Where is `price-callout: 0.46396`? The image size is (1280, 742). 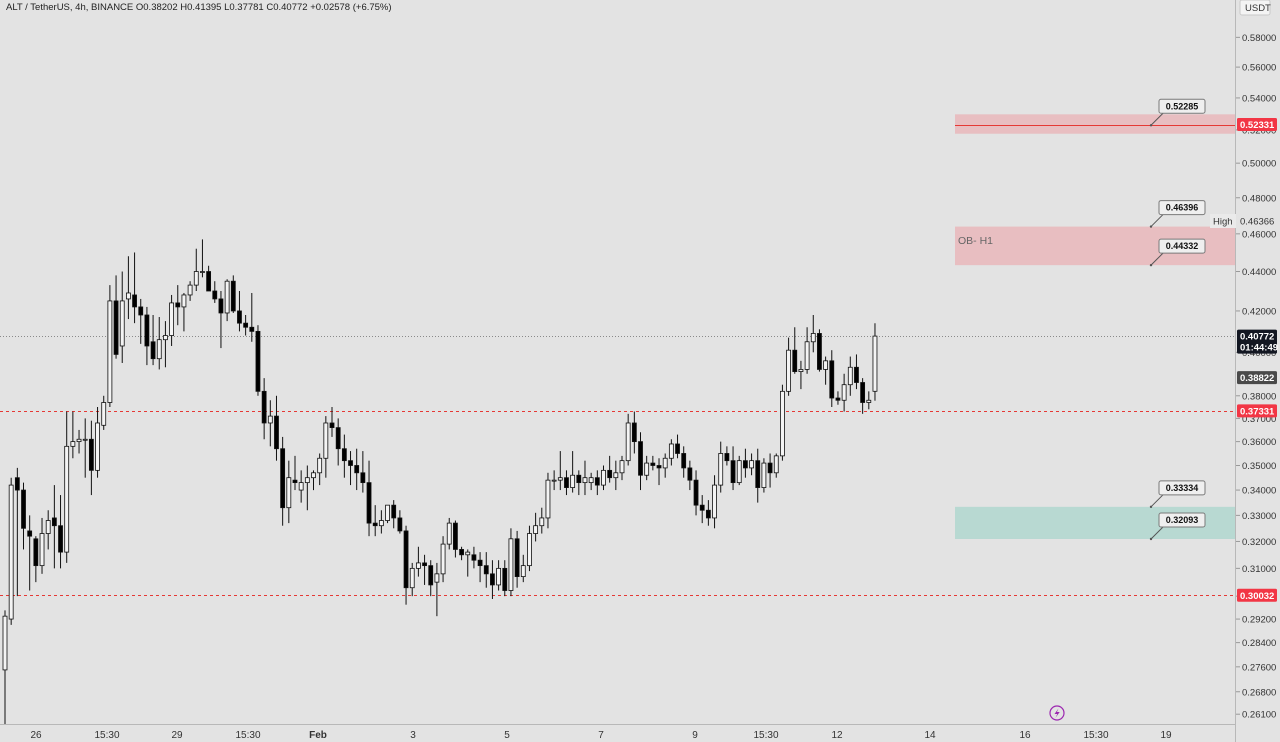 price-callout: 0.46396 is located at coordinates (1177, 214).